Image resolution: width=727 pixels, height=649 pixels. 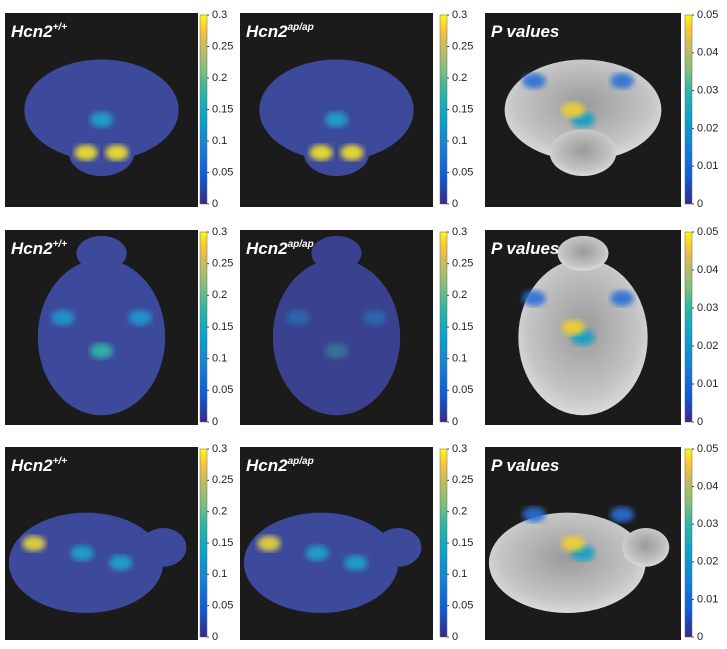 What do you see at coordinates (60, 461) in the screenshot?
I see `title-superscript: +/+` at bounding box center [60, 461].